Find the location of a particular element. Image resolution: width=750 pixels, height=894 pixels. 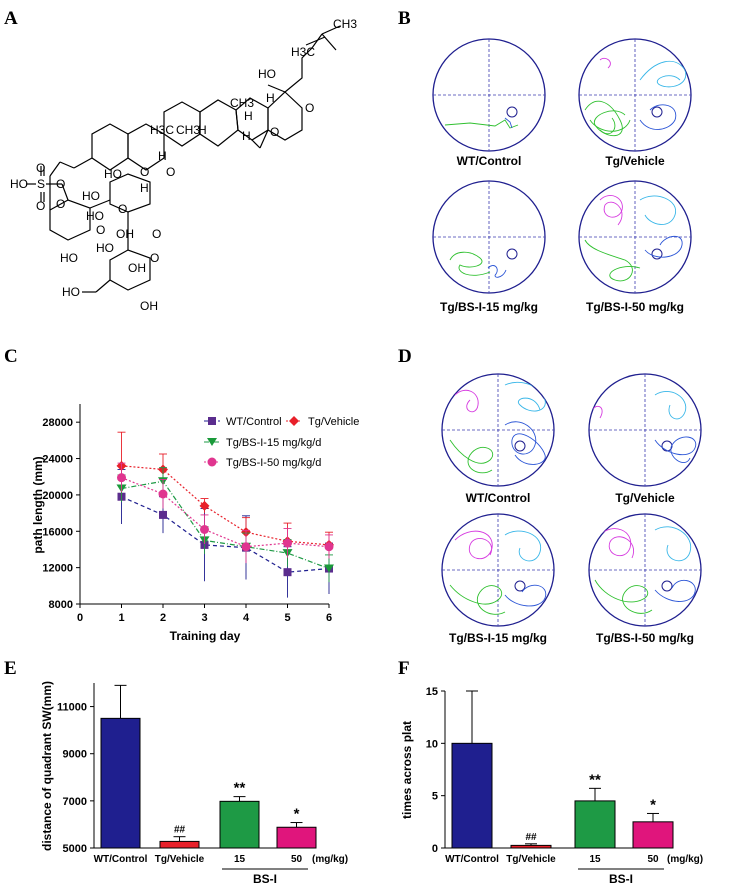

x-tick-label: 0 is located at coordinates (80, 618).